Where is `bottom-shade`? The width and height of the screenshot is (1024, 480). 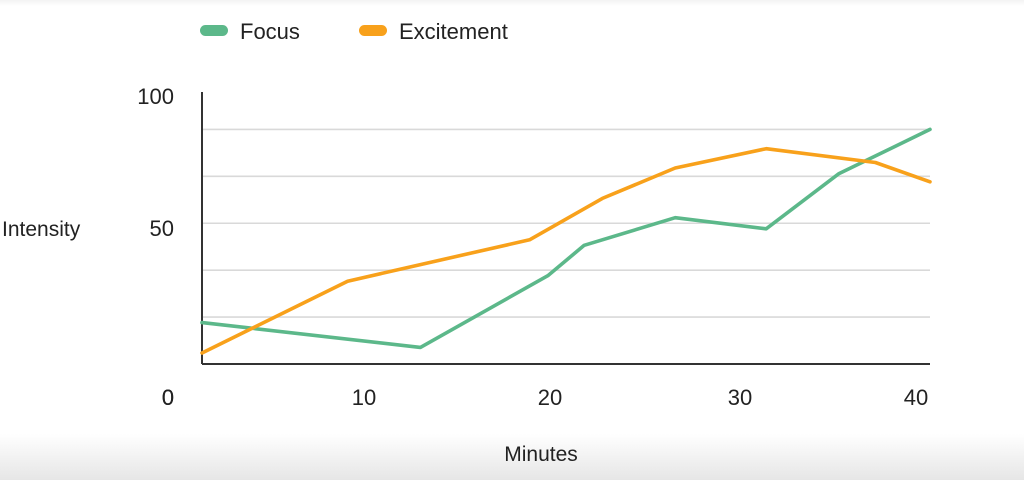
bottom-shade is located at coordinates (512, 457).